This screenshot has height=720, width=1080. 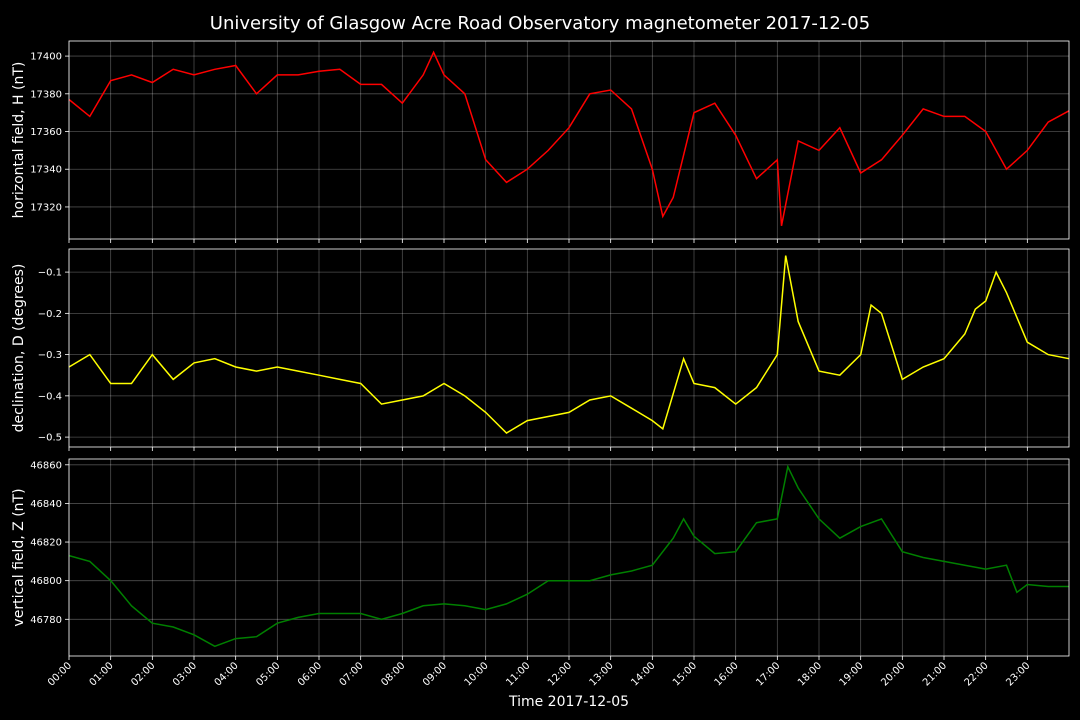 What do you see at coordinates (50, 438) in the screenshot?
I see `y-tick-label: −0.5` at bounding box center [50, 438].